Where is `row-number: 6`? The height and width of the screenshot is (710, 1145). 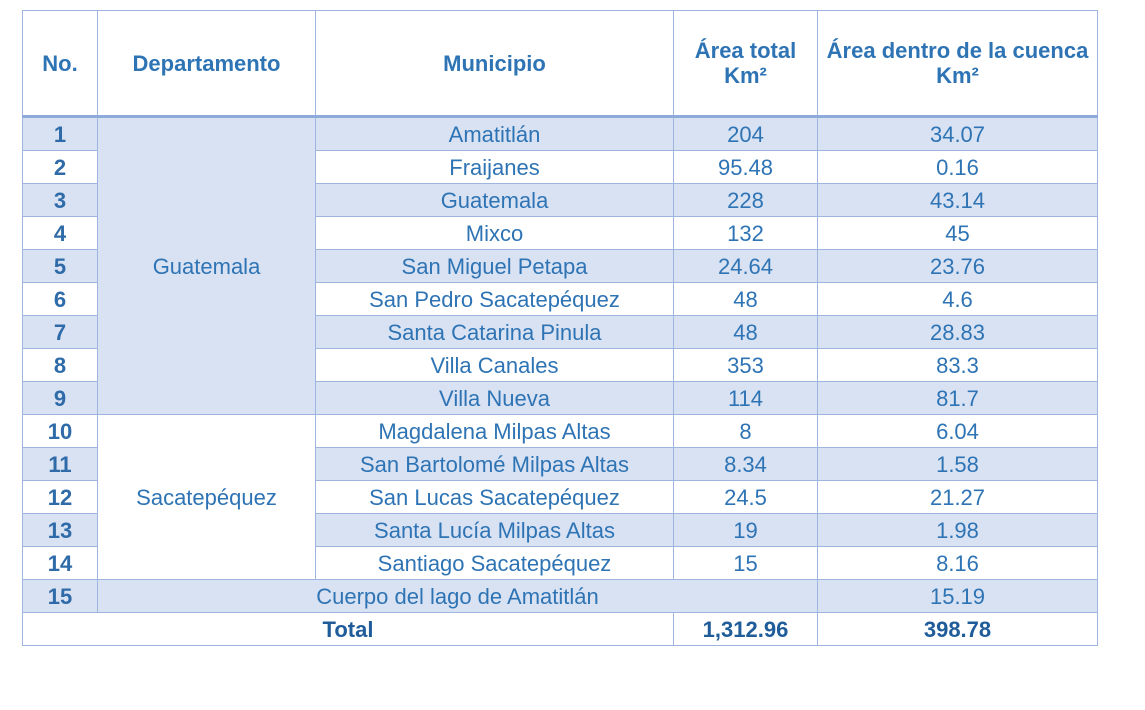 row-number: 6 is located at coordinates (60, 299).